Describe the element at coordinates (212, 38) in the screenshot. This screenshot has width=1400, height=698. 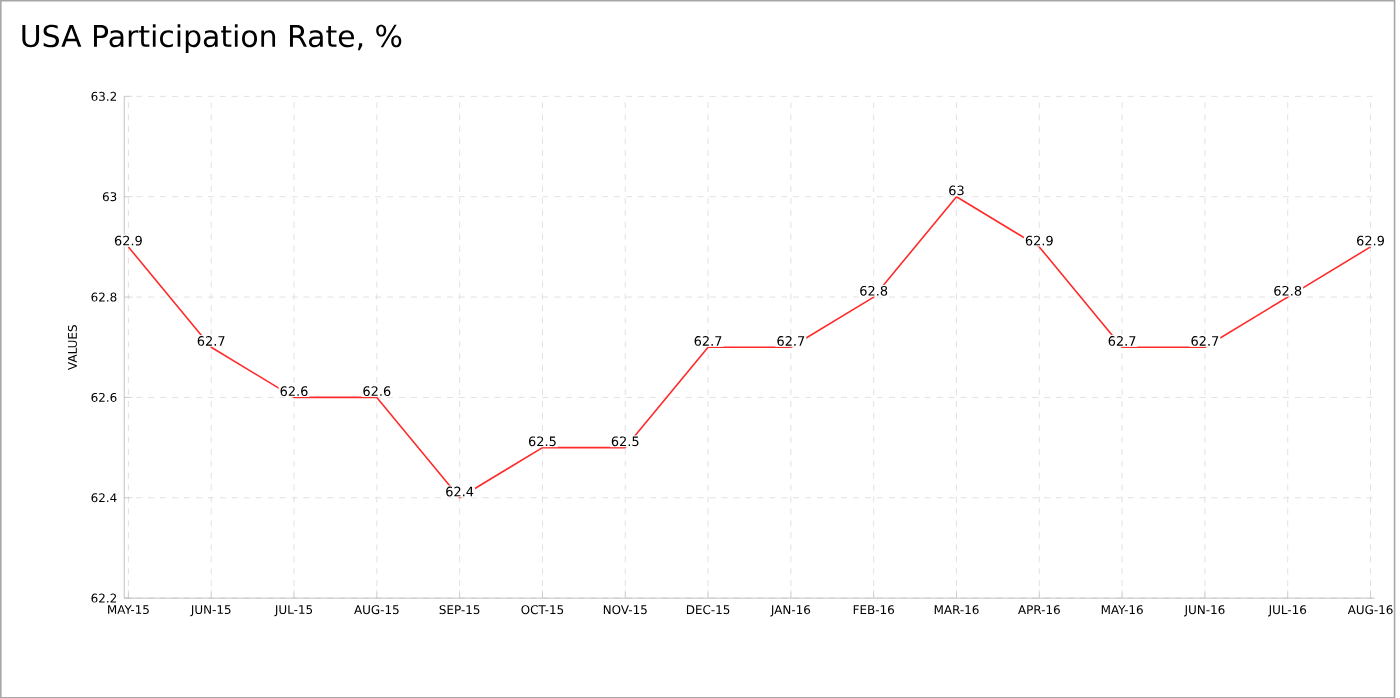
I see `chart-title: USA Participation Rate, %` at that location.